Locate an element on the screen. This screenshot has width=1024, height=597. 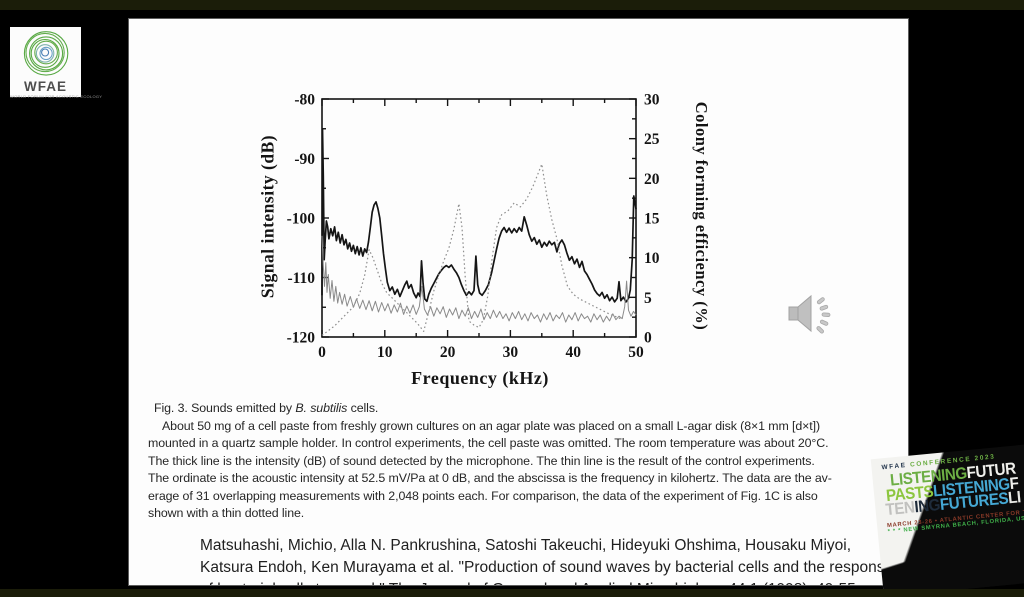
poster-text-segment: ING is located at coordinates (927, 506).